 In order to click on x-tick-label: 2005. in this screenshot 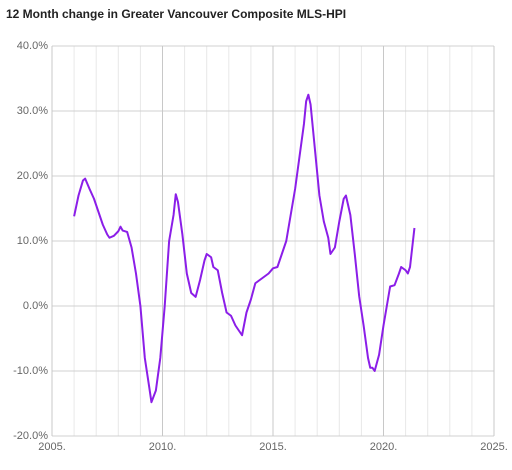, I will do `click(52, 447)`.